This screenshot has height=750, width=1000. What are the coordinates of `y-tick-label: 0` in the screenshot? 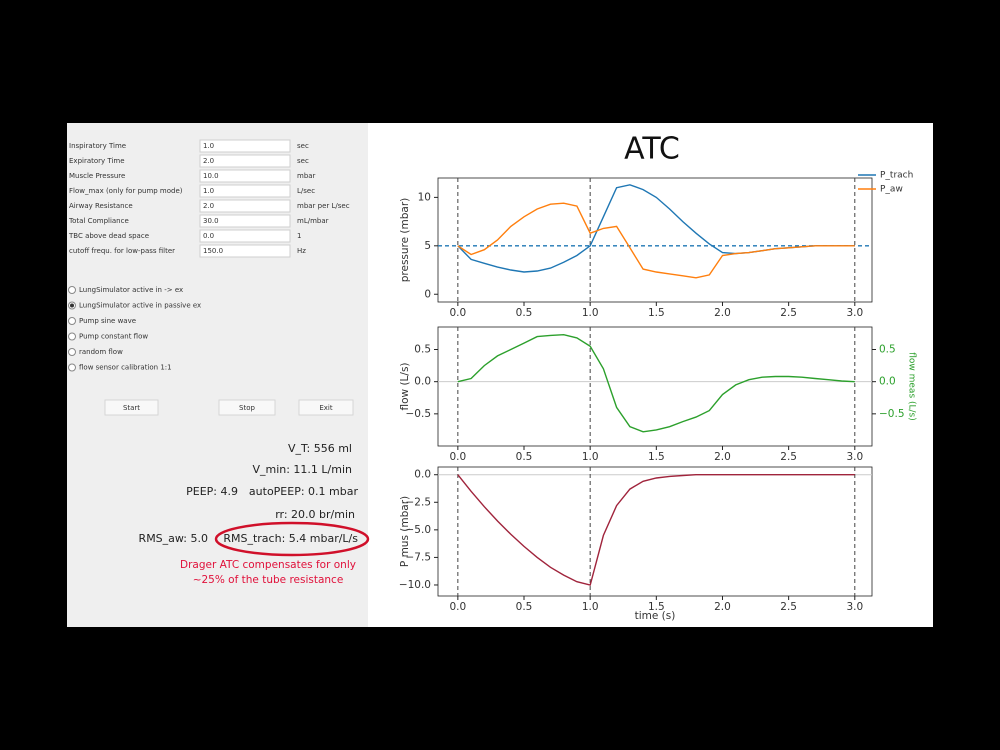 It's located at (427, 294).